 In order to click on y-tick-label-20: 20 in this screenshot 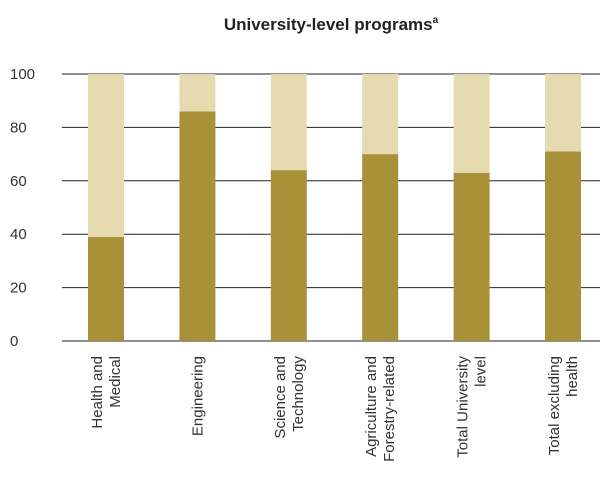, I will do `click(18, 288)`.